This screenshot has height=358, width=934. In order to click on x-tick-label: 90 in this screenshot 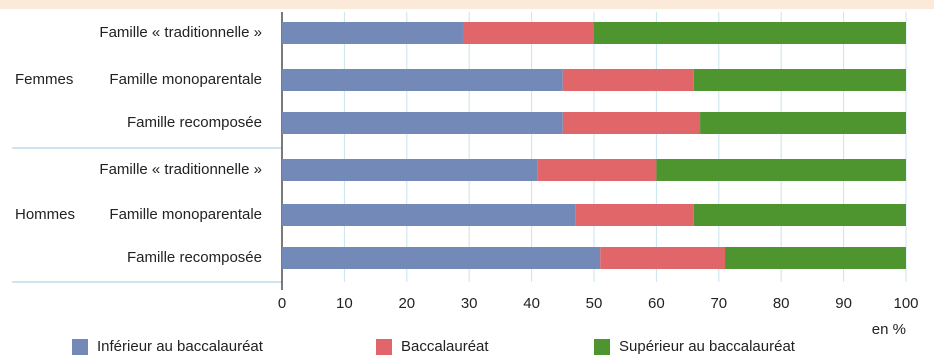, I will do `click(843, 303)`.